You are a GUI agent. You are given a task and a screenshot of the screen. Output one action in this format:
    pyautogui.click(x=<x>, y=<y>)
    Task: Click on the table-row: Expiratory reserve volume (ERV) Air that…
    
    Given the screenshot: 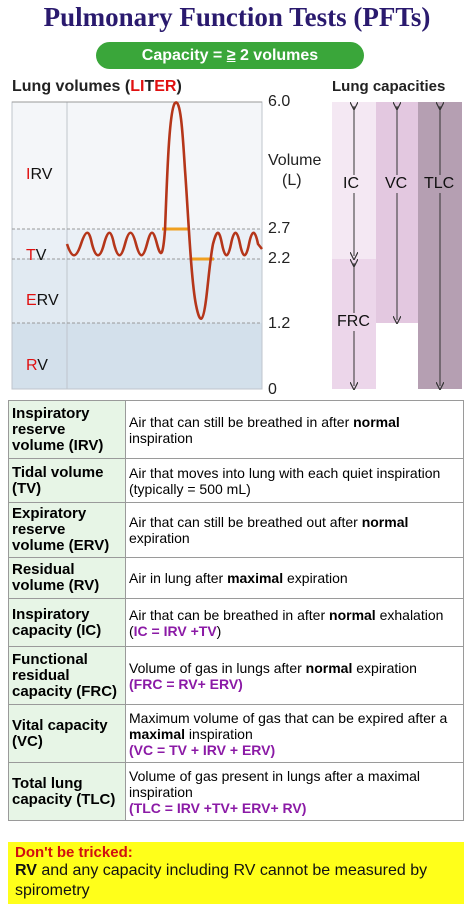 What is the action you would take?
    pyautogui.click(x=236, y=530)
    